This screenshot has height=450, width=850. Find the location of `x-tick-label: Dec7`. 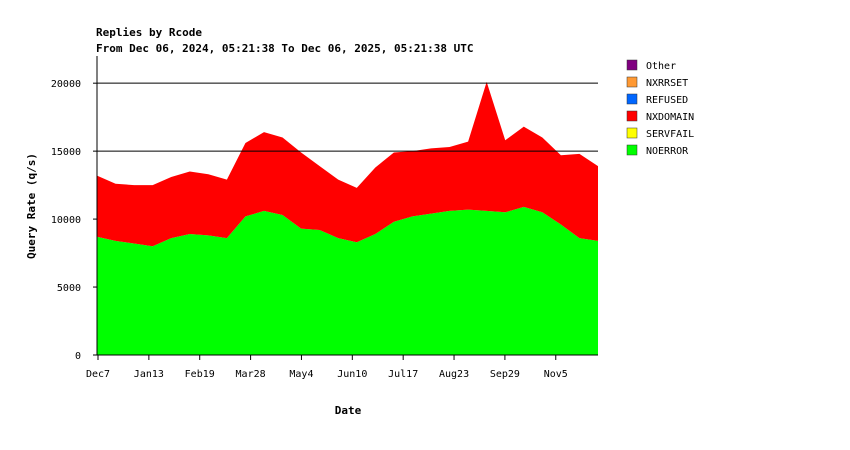

x-tick-label: Dec7 is located at coordinates (98, 374).